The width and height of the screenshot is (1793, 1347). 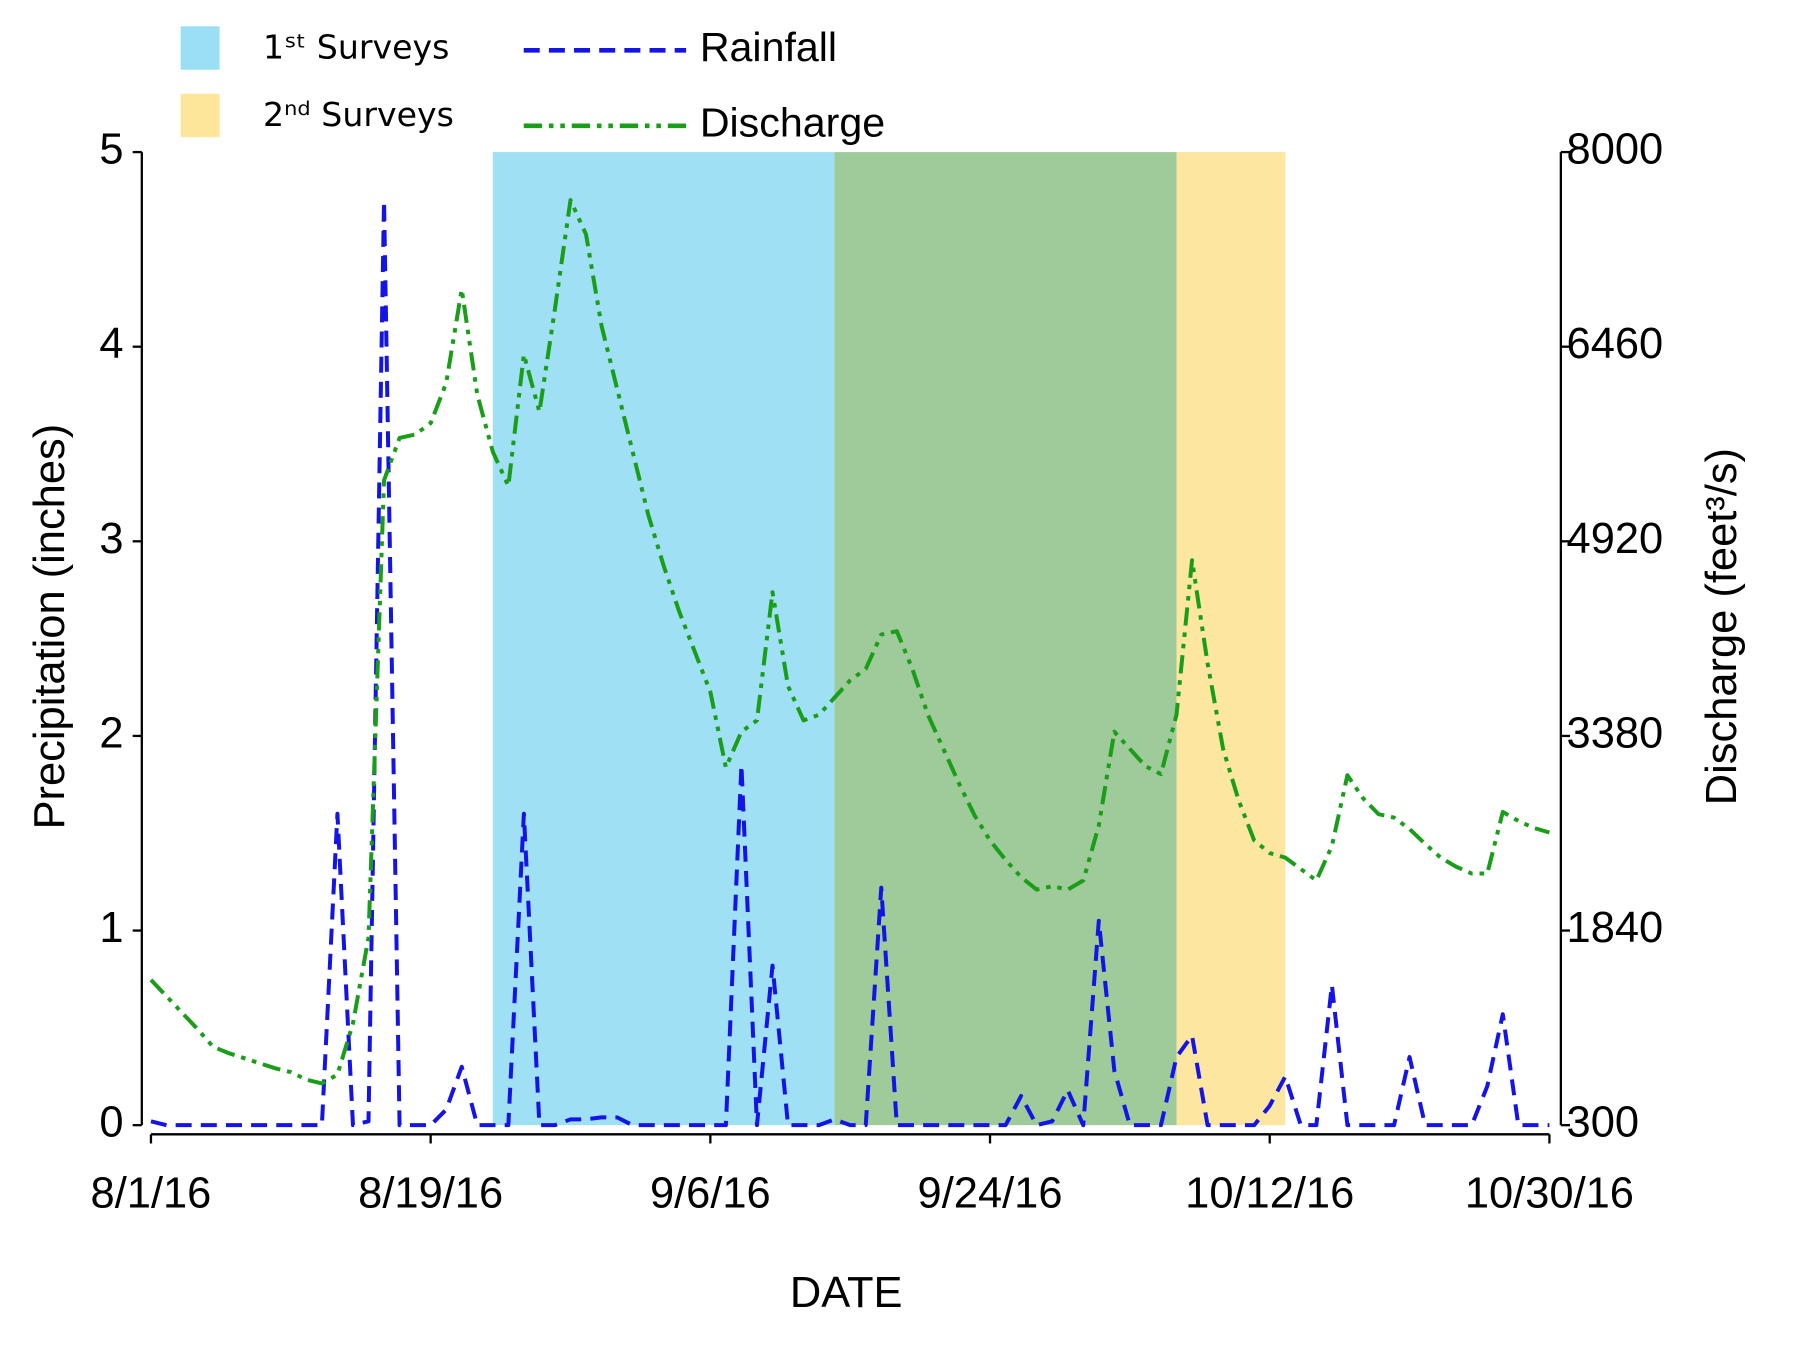 What do you see at coordinates (111, 733) in the screenshot?
I see `y-tick-label: 2` at bounding box center [111, 733].